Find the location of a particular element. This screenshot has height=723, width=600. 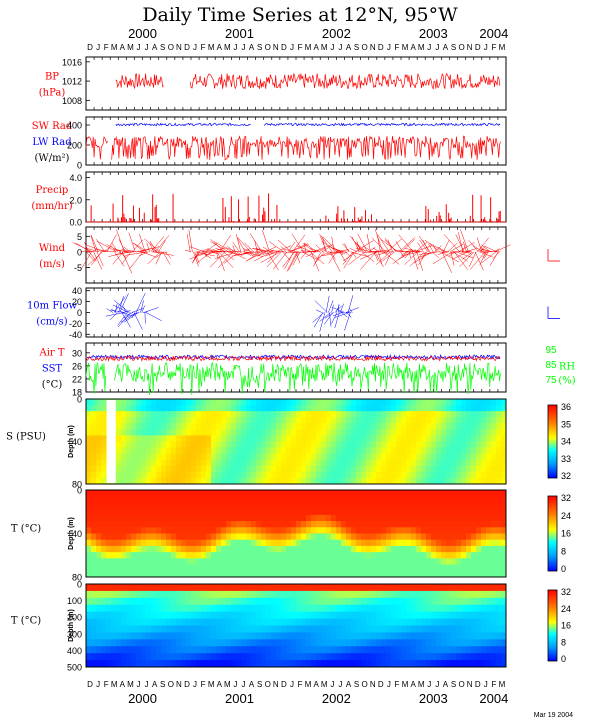

year-label-top: 2002 is located at coordinates (336, 33).